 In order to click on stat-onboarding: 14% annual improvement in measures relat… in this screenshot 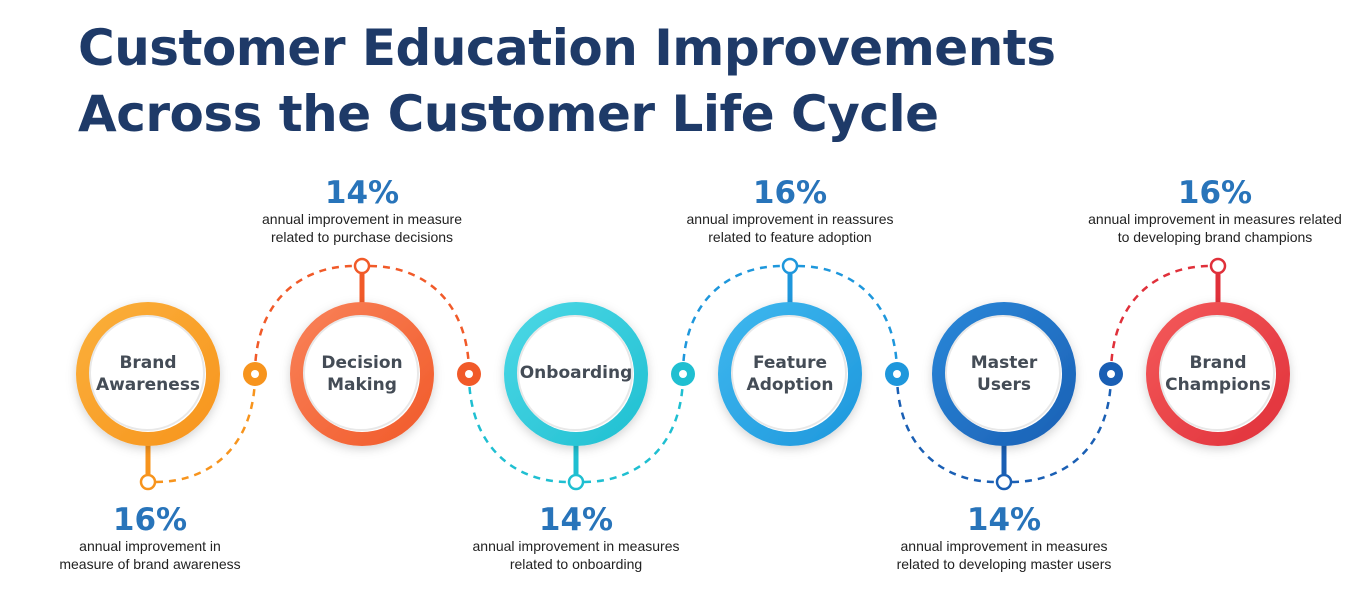, I will do `click(576, 538)`.